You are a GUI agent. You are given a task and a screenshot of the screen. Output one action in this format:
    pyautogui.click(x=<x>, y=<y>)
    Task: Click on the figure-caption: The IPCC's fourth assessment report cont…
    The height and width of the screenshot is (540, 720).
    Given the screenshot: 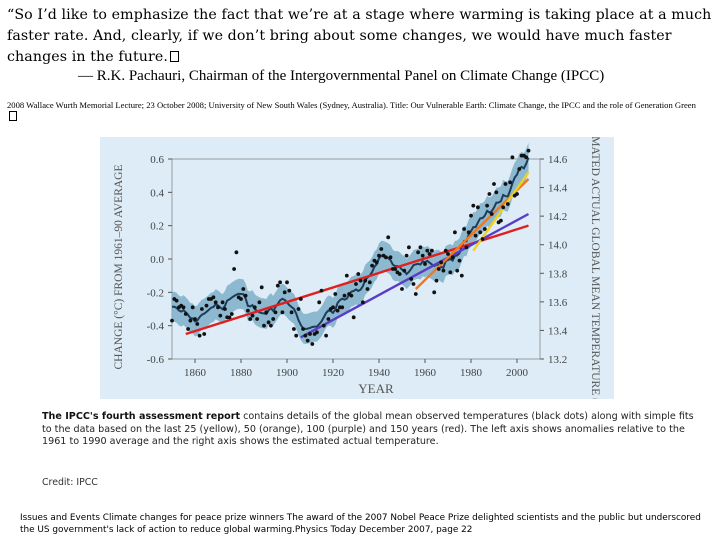 What is the action you would take?
    pyautogui.click(x=373, y=430)
    